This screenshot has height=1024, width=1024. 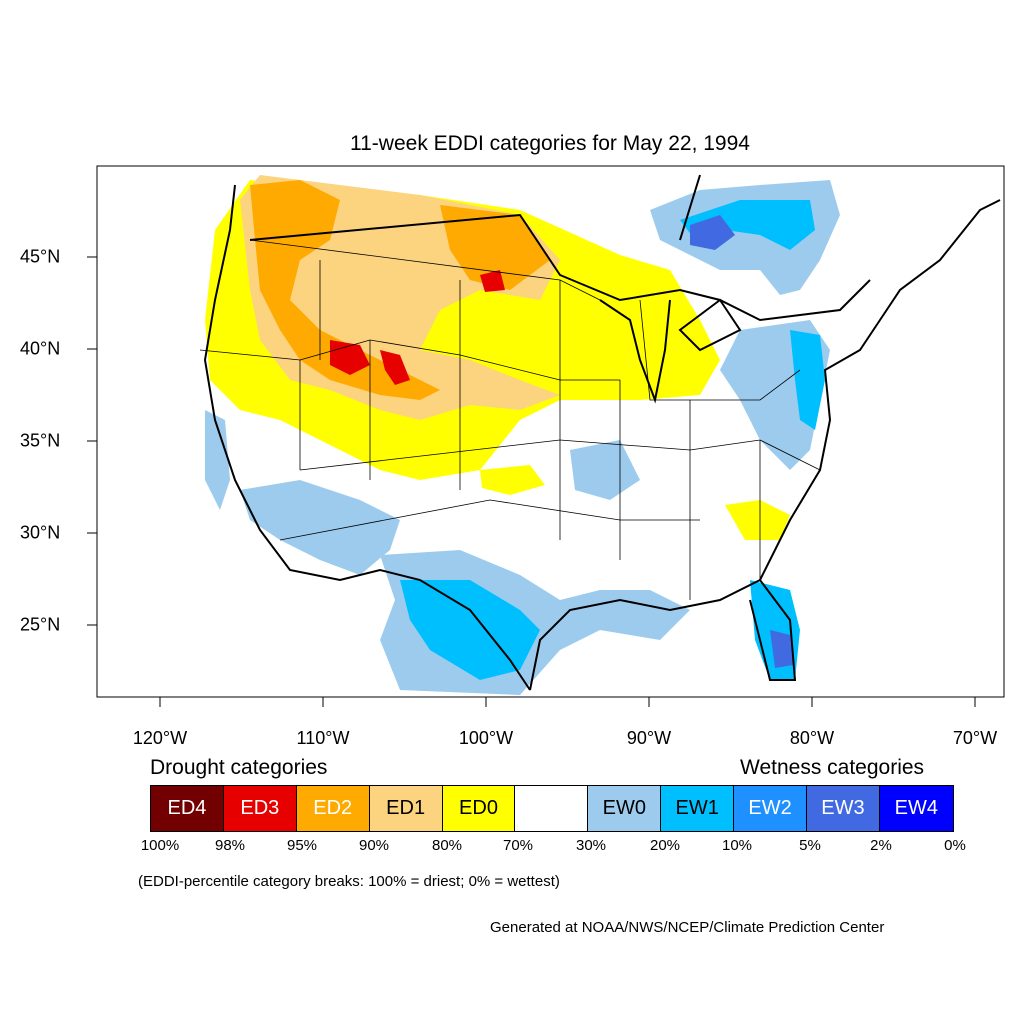 I want to click on break-label: 70%, so click(x=518, y=845).